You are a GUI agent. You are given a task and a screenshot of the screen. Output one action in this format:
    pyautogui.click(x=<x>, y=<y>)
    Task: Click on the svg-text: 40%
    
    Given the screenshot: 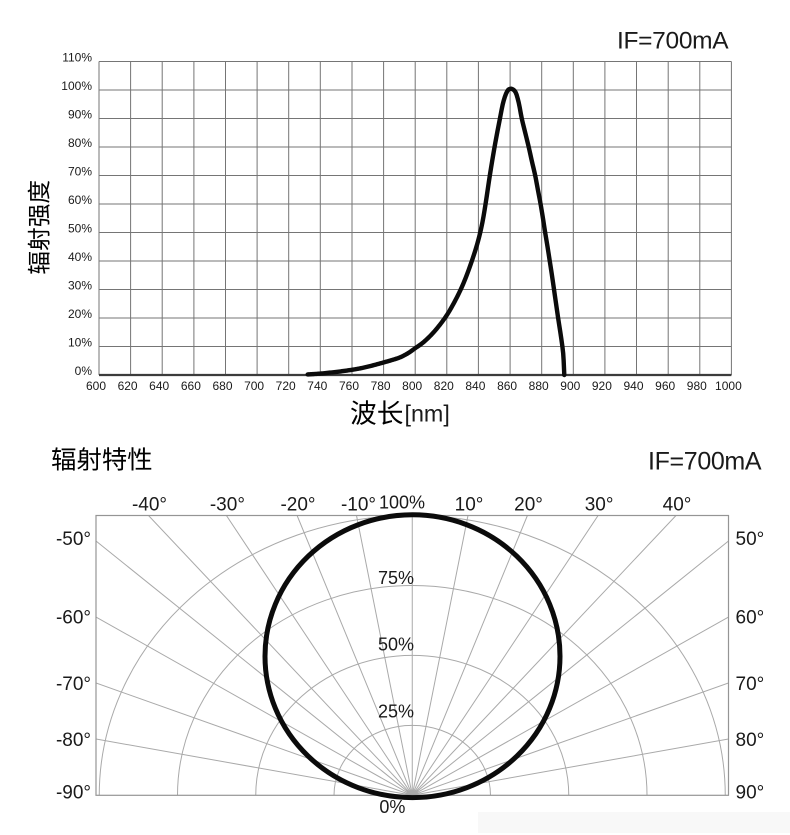 What is the action you would take?
    pyautogui.click(x=80, y=257)
    